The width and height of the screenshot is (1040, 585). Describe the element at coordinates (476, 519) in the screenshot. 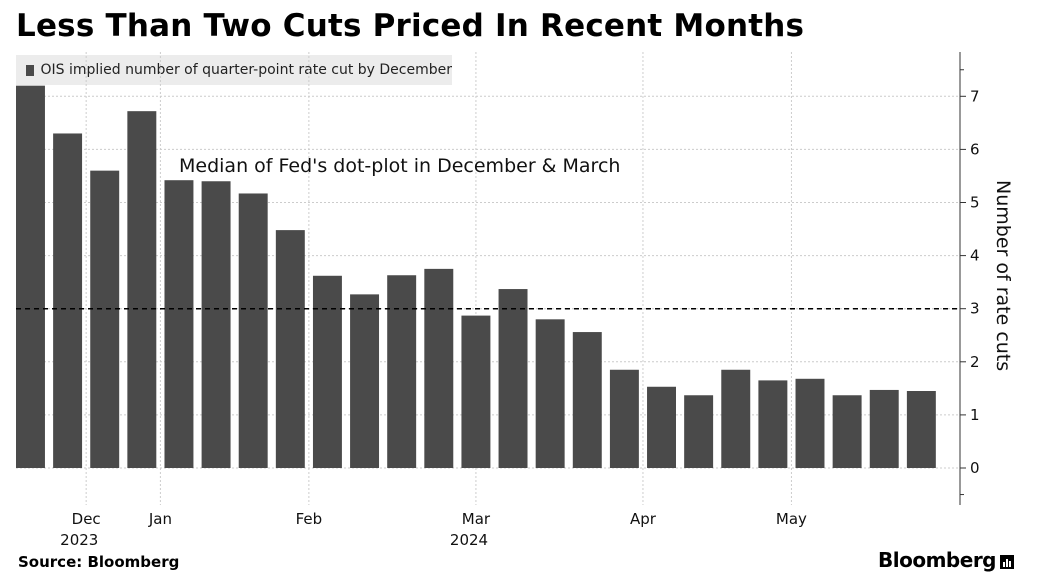

I see `x-tick-label: Mar` at that location.